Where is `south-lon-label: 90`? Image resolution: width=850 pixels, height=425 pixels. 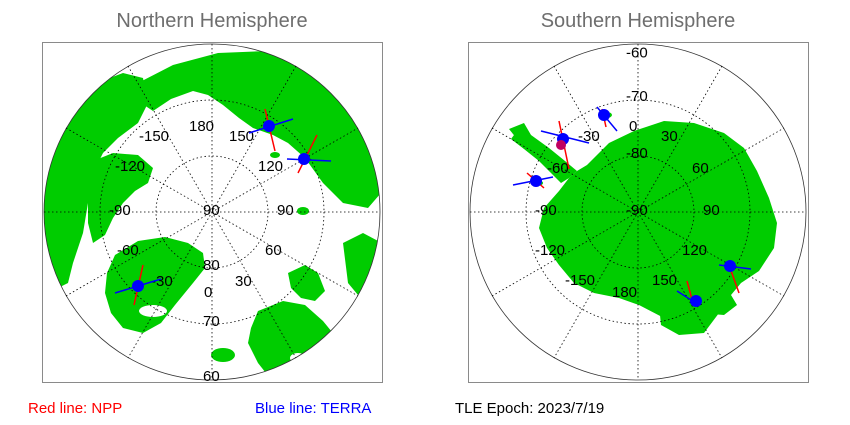 south-lon-label: 90 is located at coordinates (711, 210).